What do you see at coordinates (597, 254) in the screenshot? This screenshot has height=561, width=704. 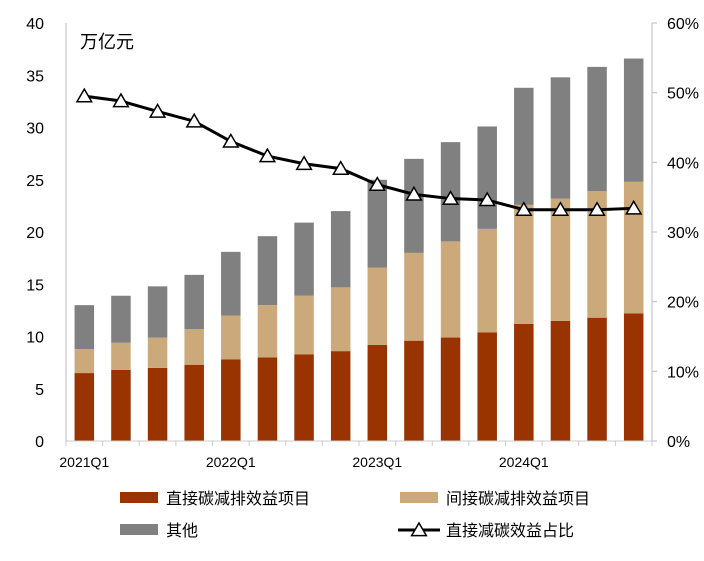 I see `bar-indirect-2024Q3` at bounding box center [597, 254].